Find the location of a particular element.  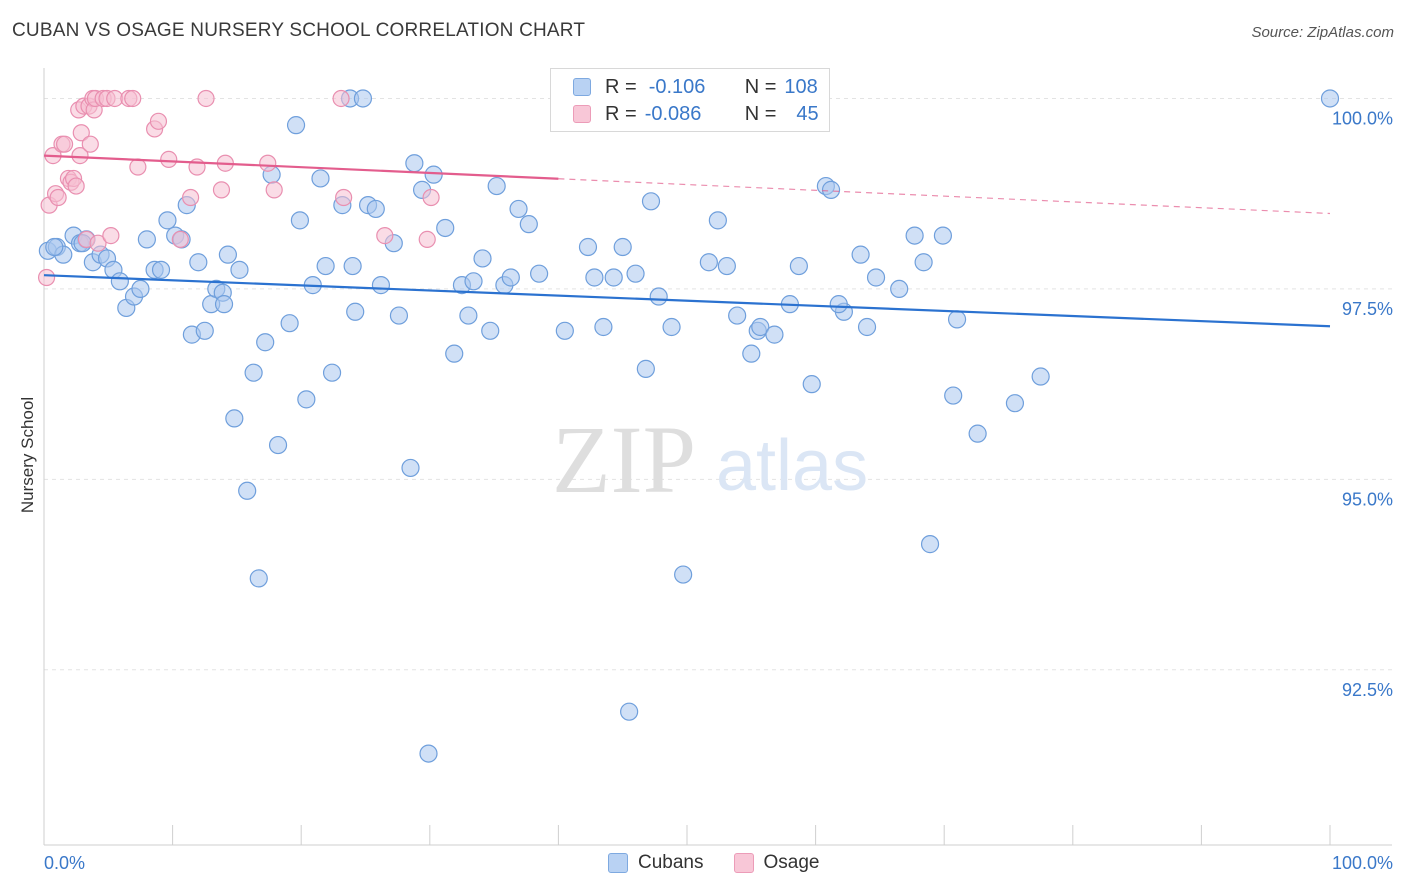

x-tick-label-min: 0.0% is located at coordinates (64, 863).